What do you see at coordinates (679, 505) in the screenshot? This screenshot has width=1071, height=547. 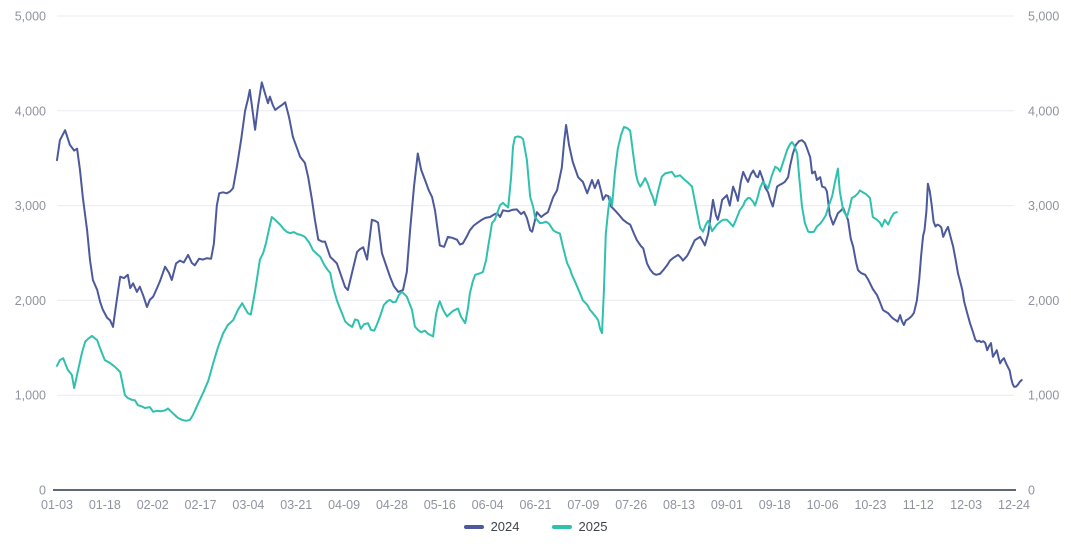 I see `x-axis-label: 08-13` at bounding box center [679, 505].